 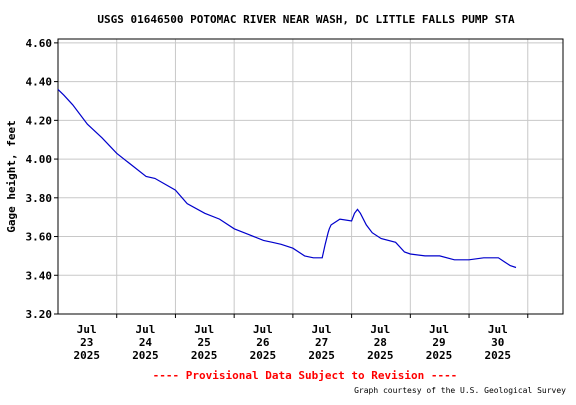 I want to click on y-tick-label: 4.40, so click(x=39, y=82).